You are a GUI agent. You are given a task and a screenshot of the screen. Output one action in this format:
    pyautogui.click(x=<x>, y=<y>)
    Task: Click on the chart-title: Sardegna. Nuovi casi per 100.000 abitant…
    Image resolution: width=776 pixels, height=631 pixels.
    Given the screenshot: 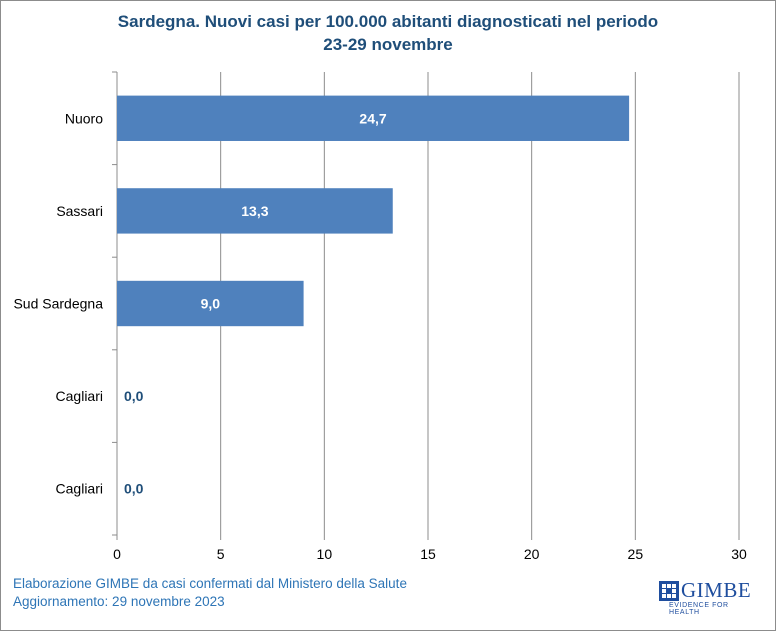 What is the action you would take?
    pyautogui.click(x=388, y=21)
    